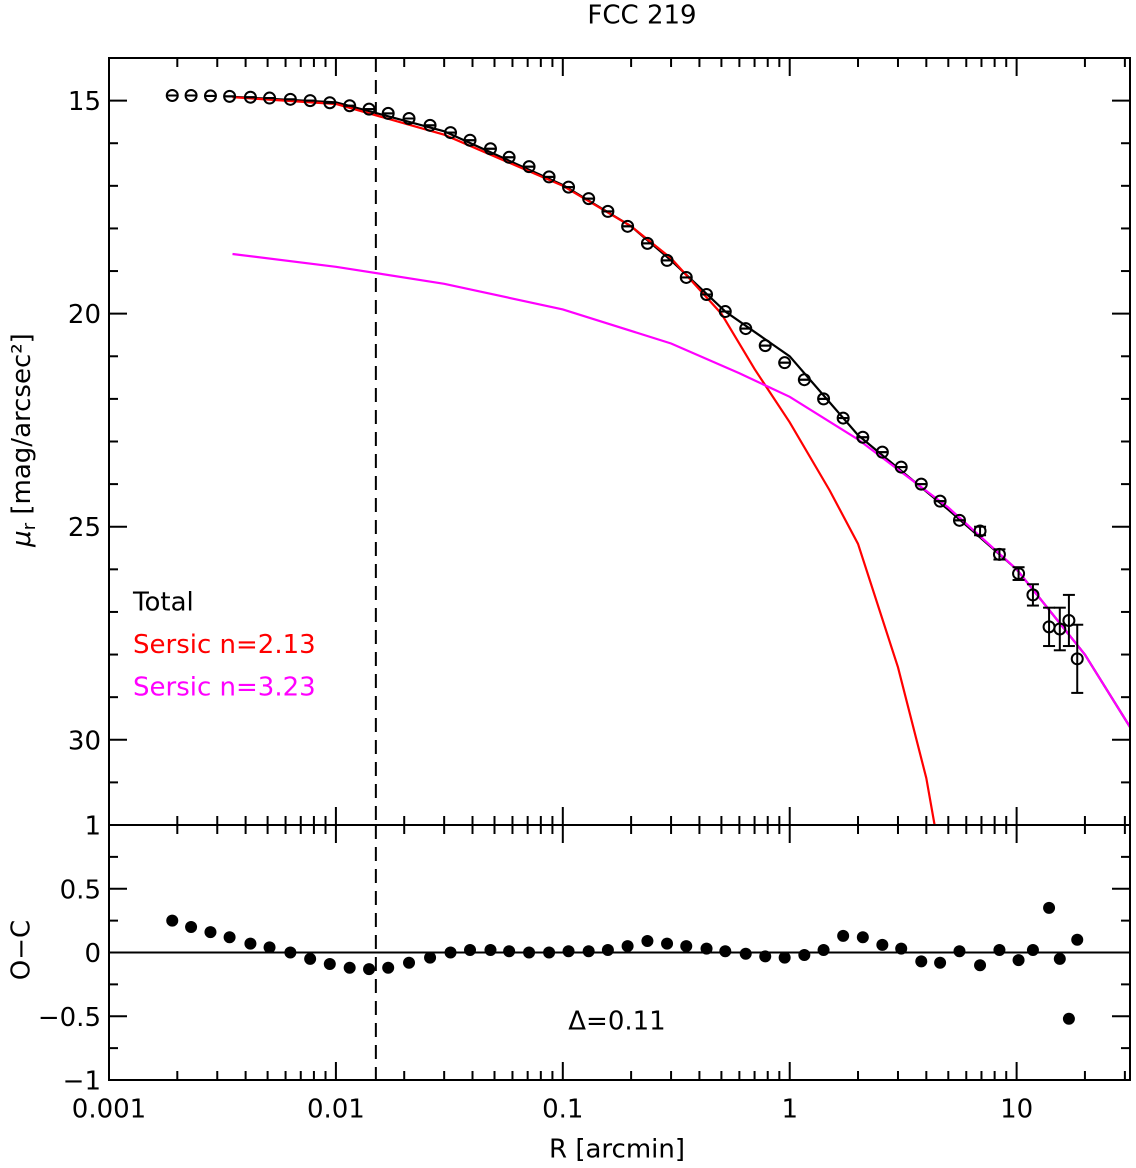  What do you see at coordinates (224, 688) in the screenshot?
I see `legend-entry: Sersic n=3.23` at bounding box center [224, 688].